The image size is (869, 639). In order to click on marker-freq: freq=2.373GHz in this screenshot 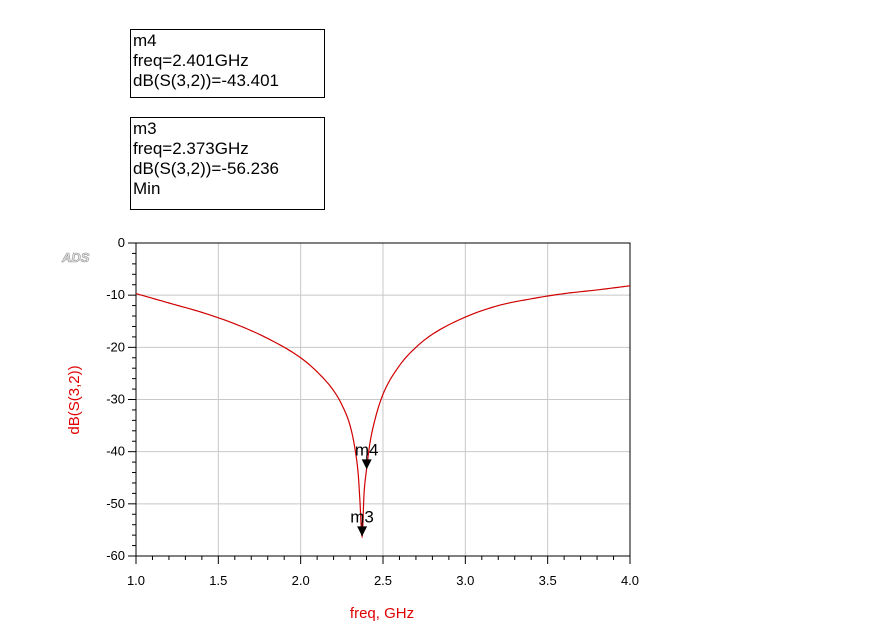, I will do `click(191, 148)`.